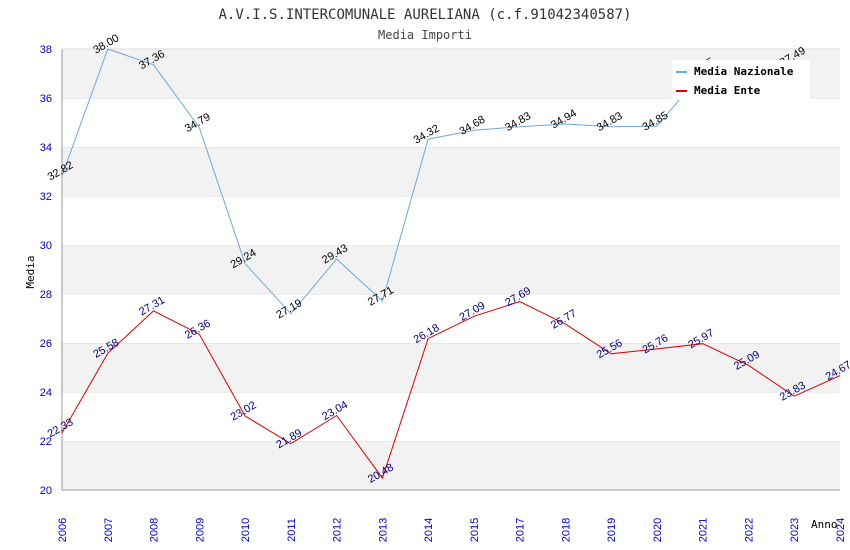 The width and height of the screenshot is (850, 550). I want to click on y-tick-label: 24, so click(46, 393).